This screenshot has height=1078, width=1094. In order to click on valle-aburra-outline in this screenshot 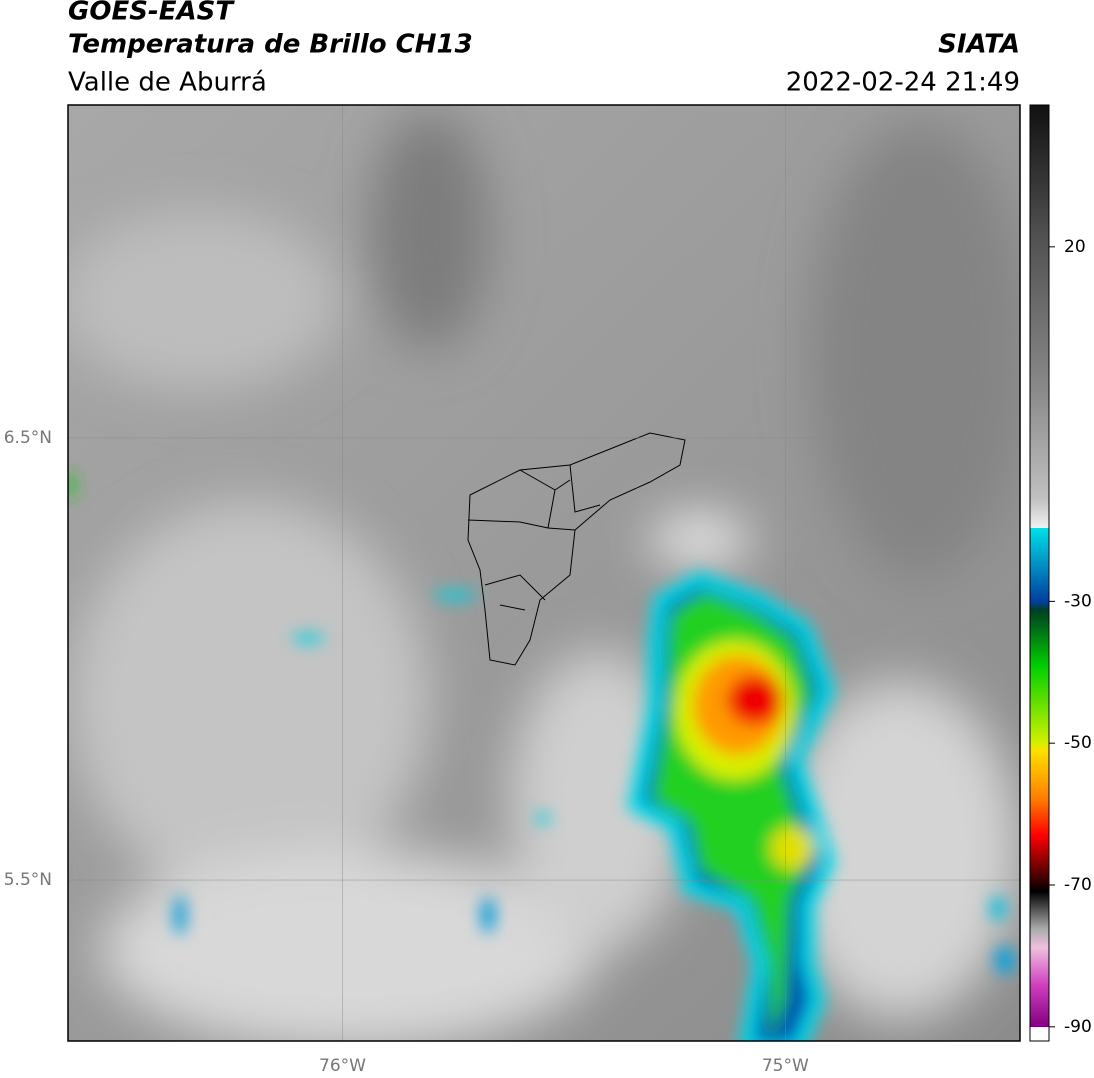, I will do `click(576, 549)`.